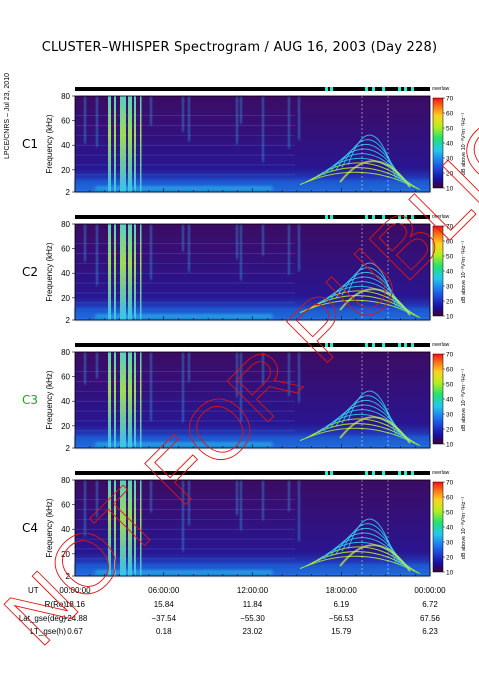  Describe the element at coordinates (184, 188) in the screenshot. I see `low-band-bright` at that location.